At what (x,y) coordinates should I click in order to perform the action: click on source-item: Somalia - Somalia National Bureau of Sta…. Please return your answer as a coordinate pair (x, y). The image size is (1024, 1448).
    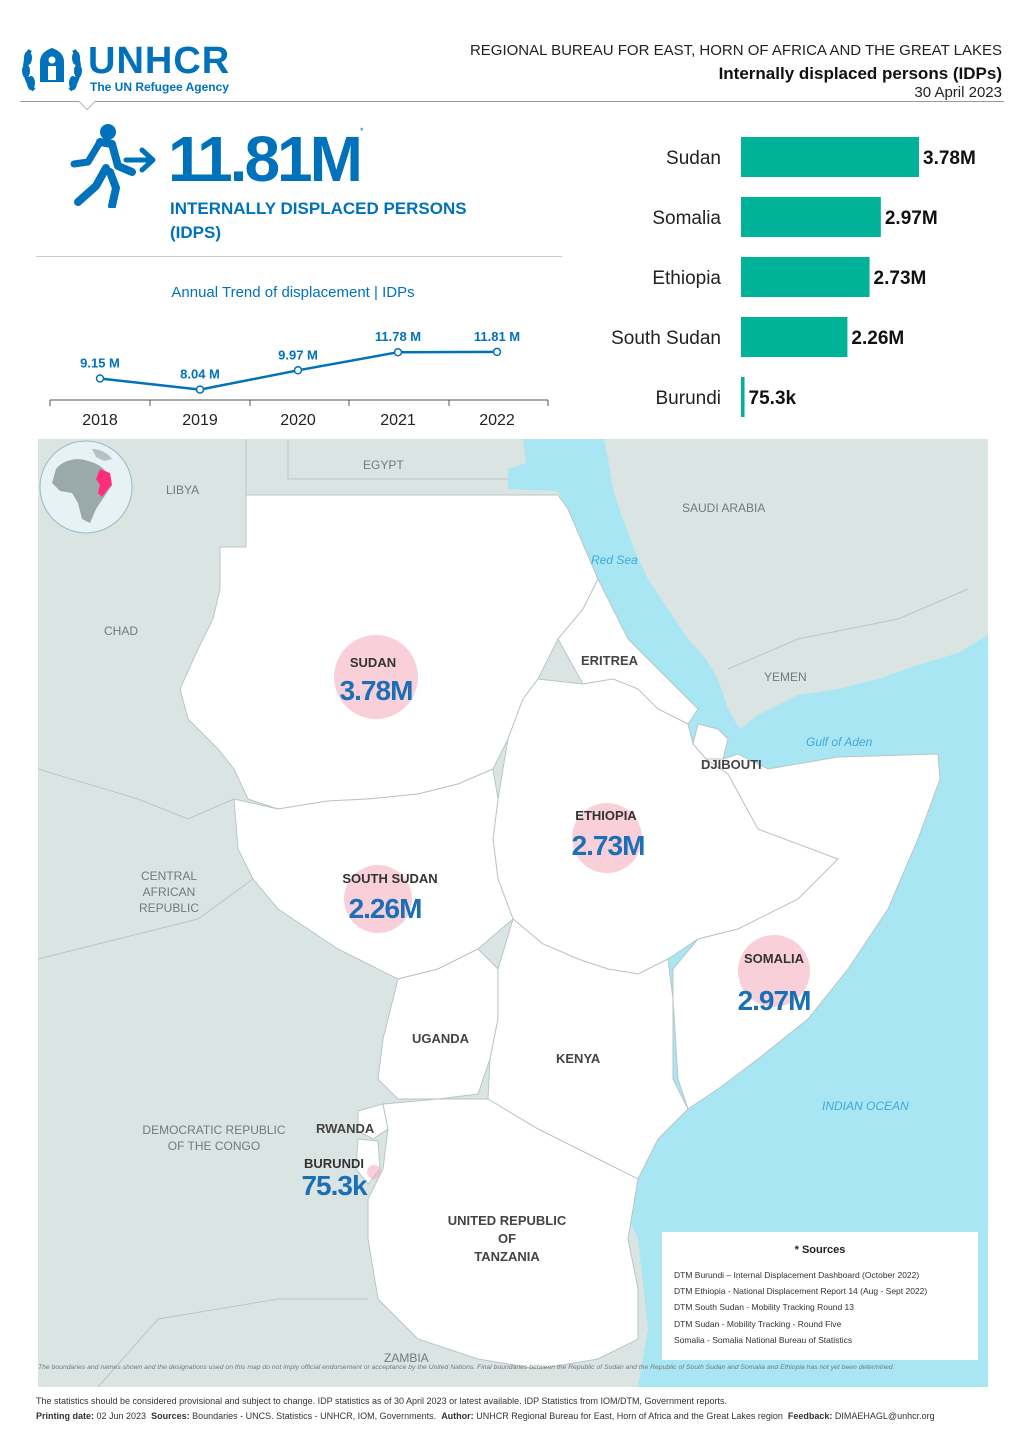
    Looking at the image, I should click on (763, 1340).